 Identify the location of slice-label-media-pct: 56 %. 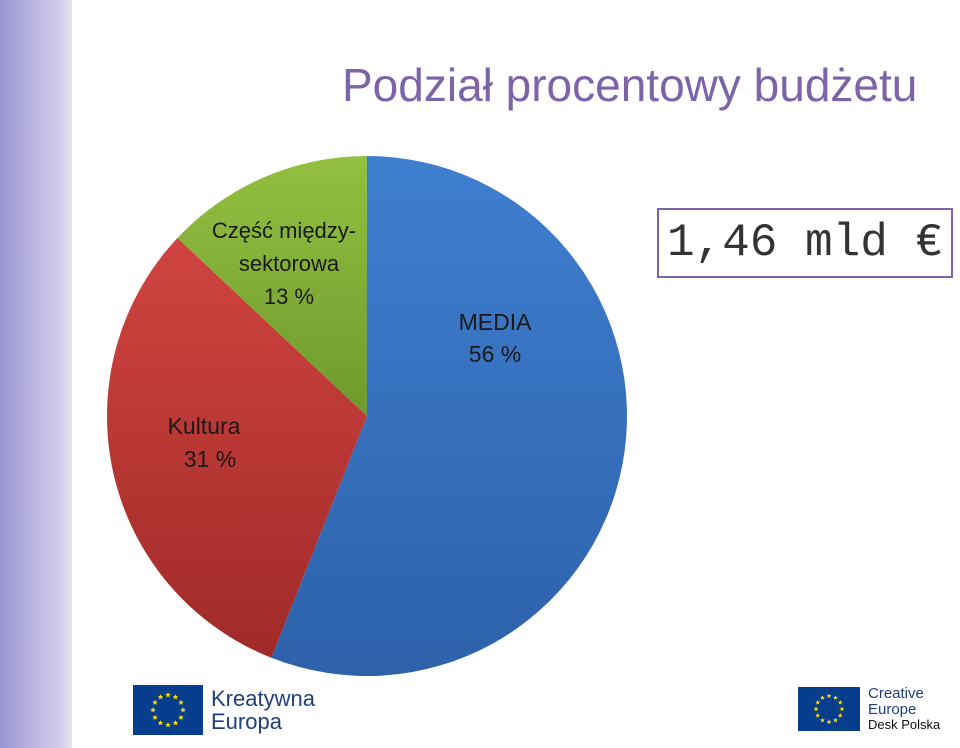
(495, 354).